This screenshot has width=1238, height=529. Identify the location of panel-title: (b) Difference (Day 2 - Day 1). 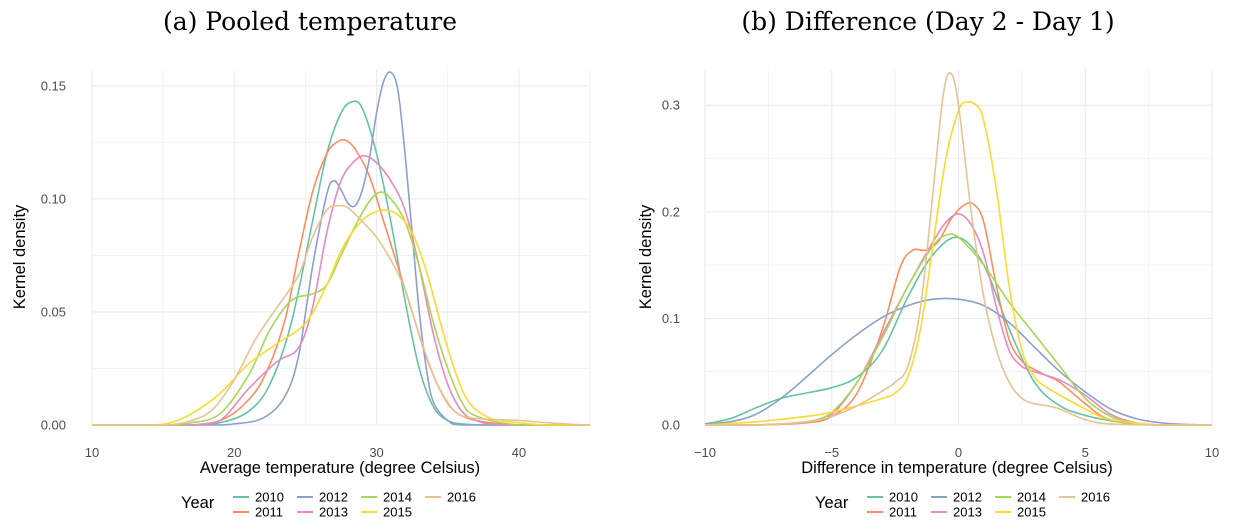
(927, 21).